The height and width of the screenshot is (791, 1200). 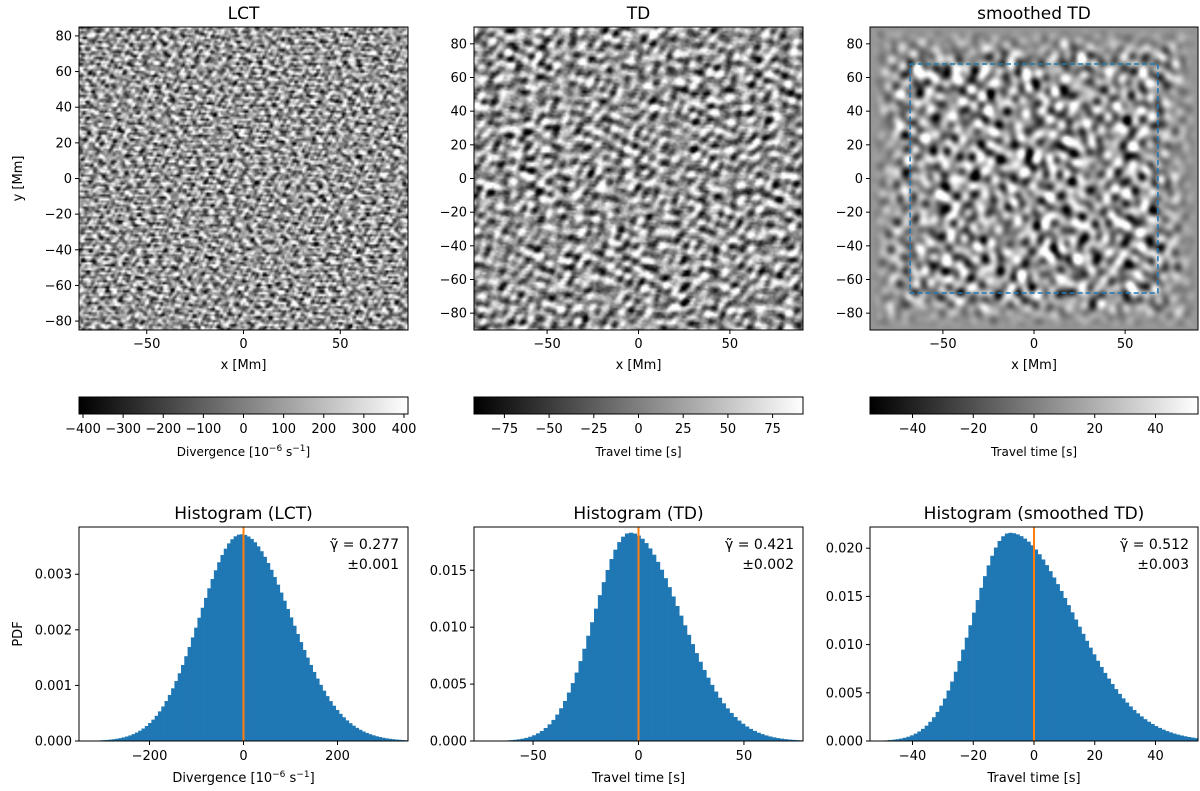 I want to click on colorbar-tick-label: −20, so click(x=973, y=429).